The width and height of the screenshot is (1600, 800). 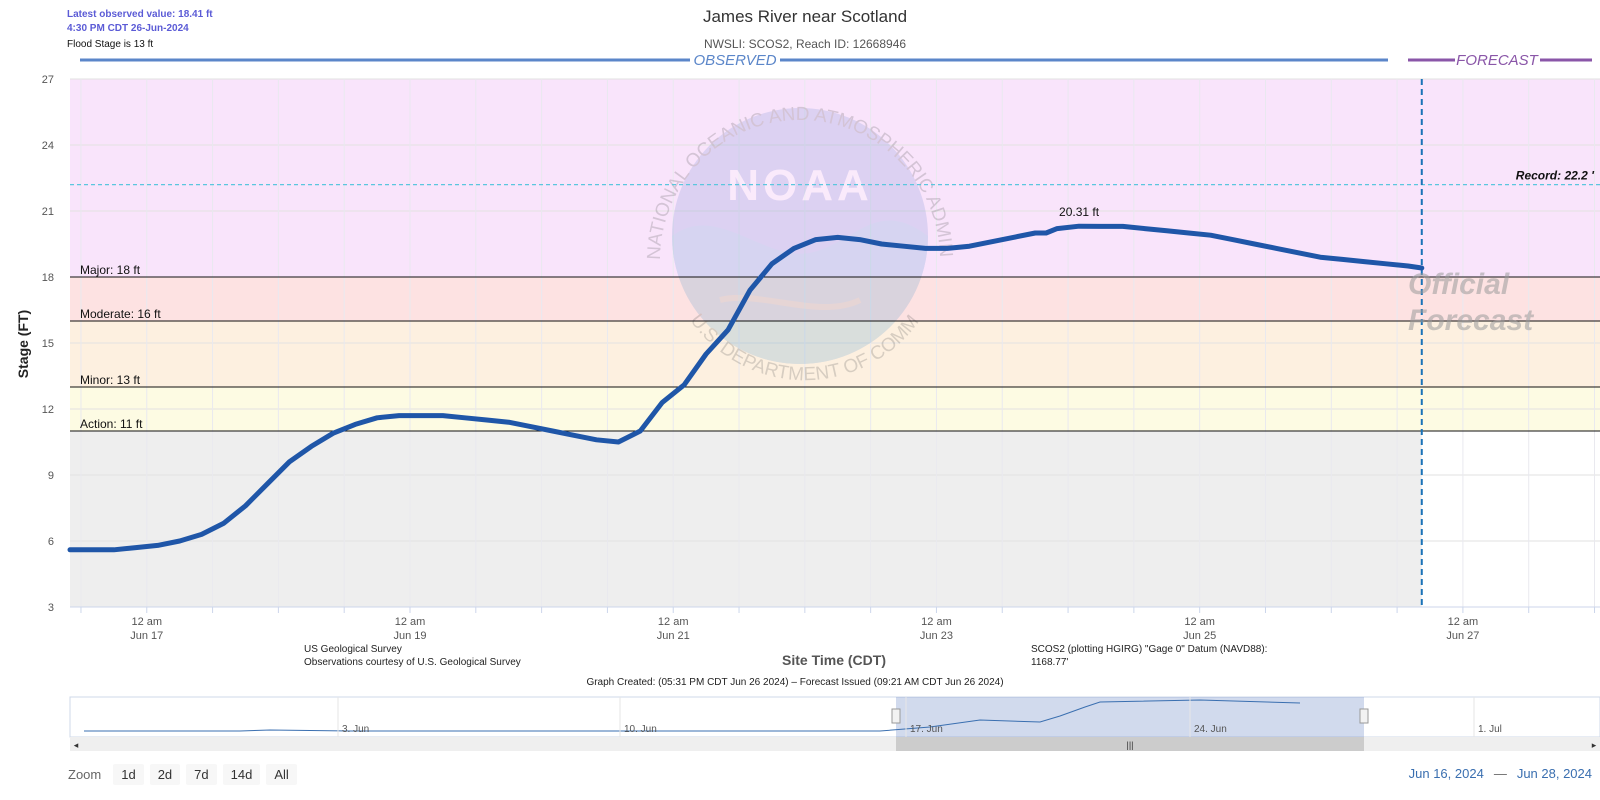 I want to click on y-tick-label: 3, so click(x=51, y=608).